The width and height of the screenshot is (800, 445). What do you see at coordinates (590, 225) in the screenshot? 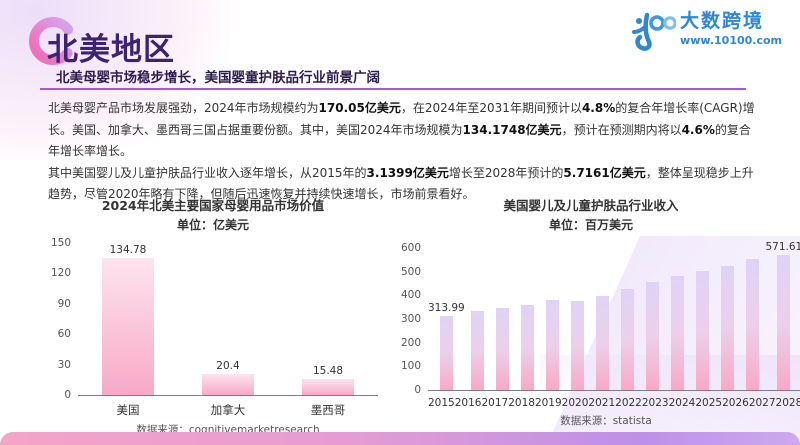
I see `chart-unit-label: 单位：百万美元` at bounding box center [590, 225].